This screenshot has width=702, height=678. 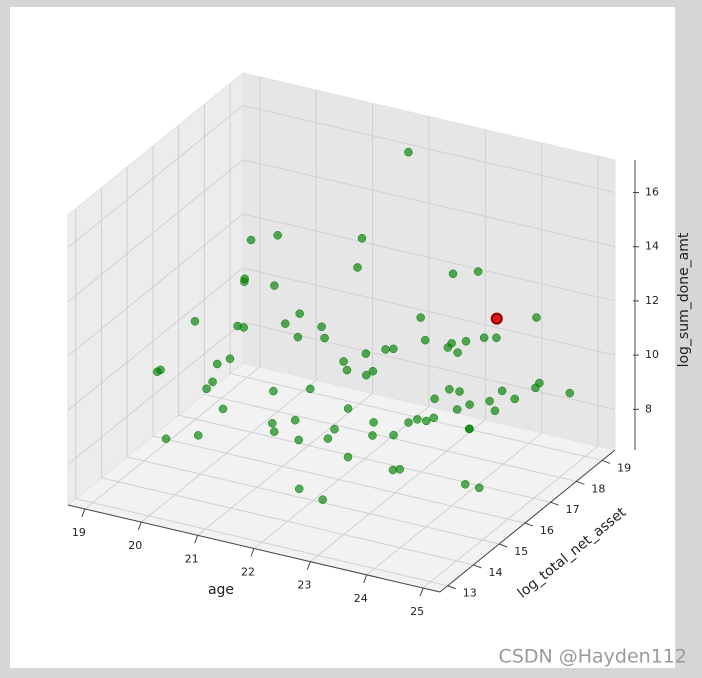 What do you see at coordinates (248, 572) in the screenshot?
I see `x-tick-label: 22` at bounding box center [248, 572].